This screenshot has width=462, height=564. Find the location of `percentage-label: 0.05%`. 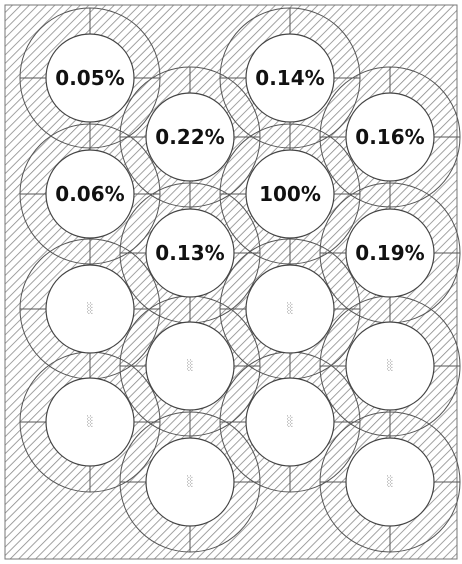

percentage-label: 0.05% is located at coordinates (89, 78).